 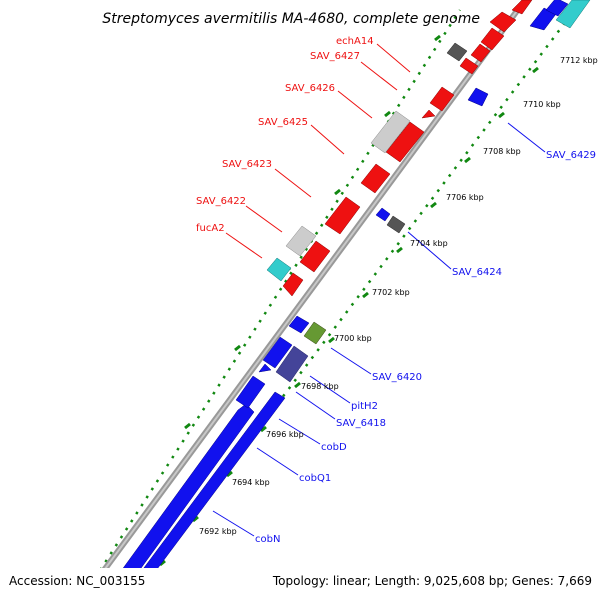 I want to click on gene-label-SAV_6423: SAV_6423, so click(x=247, y=164).